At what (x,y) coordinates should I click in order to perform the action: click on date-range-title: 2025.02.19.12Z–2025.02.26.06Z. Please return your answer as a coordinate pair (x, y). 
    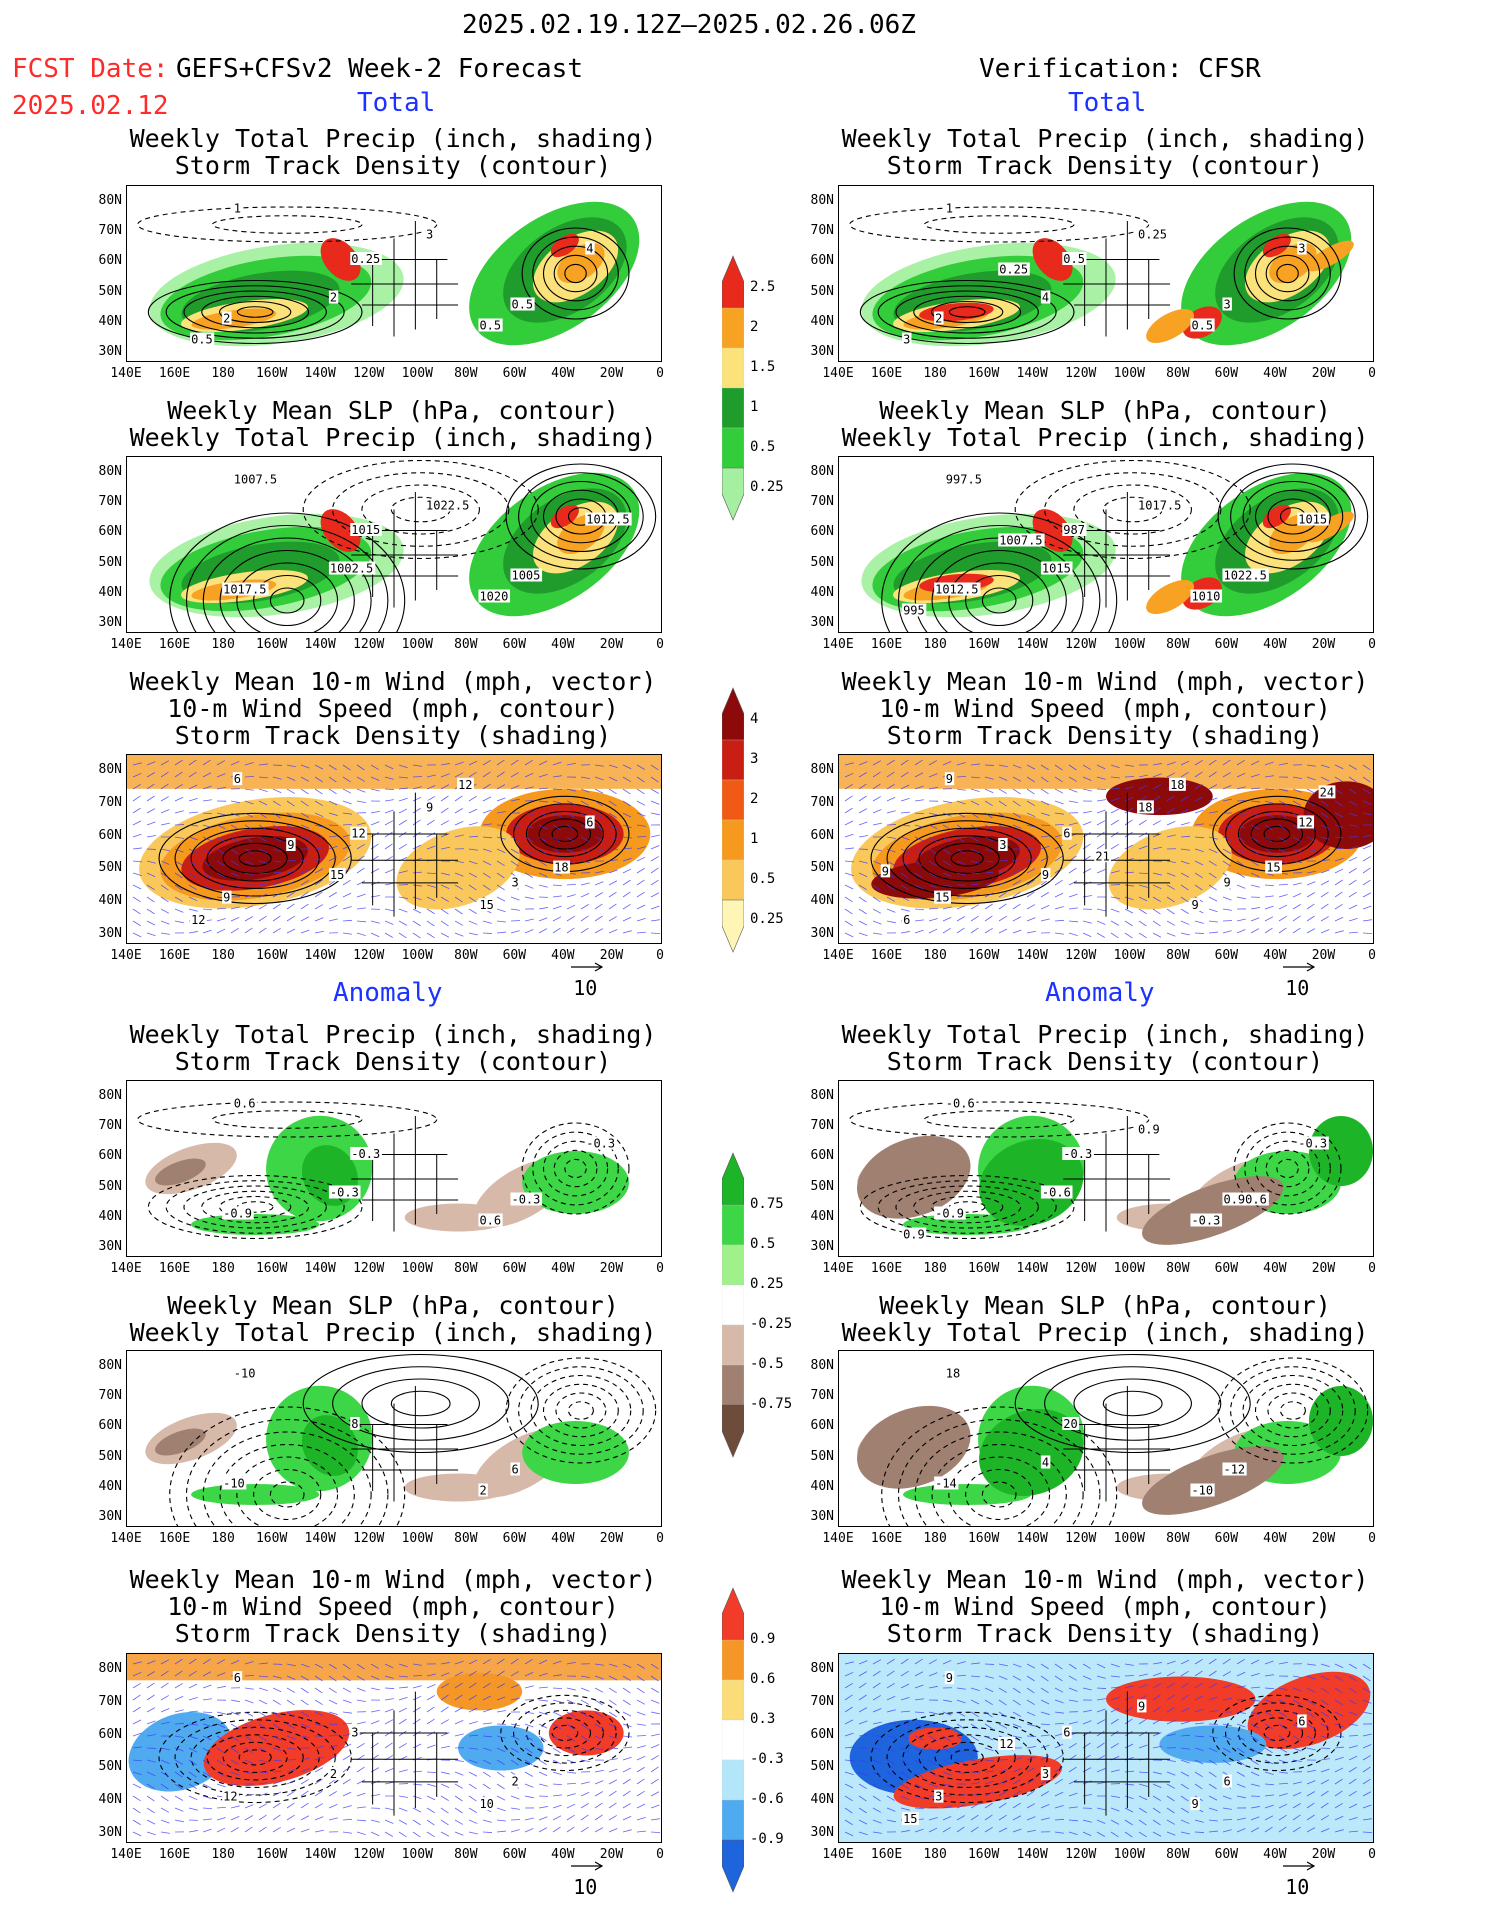
    Looking at the image, I should click on (689, 25).